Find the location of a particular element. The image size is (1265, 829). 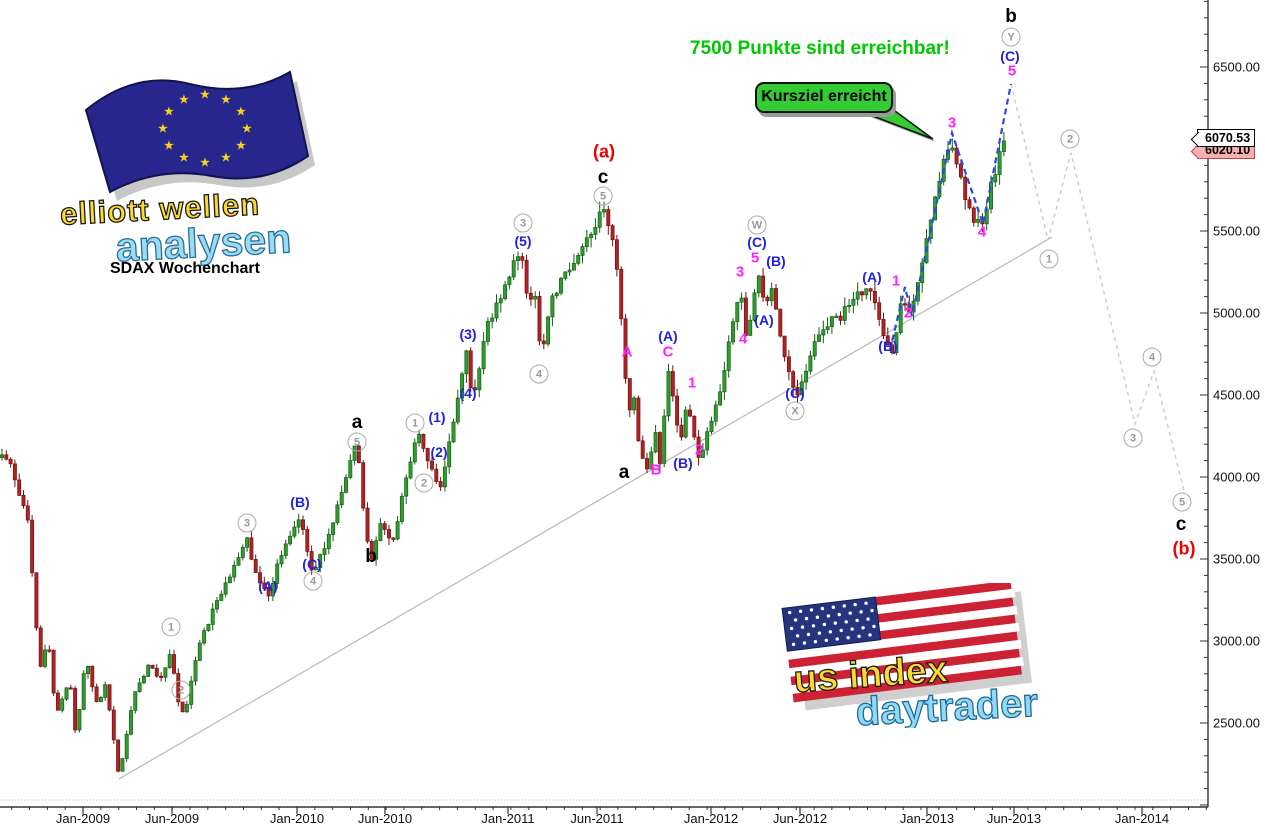

wave-label-circled: X is located at coordinates (795, 411).